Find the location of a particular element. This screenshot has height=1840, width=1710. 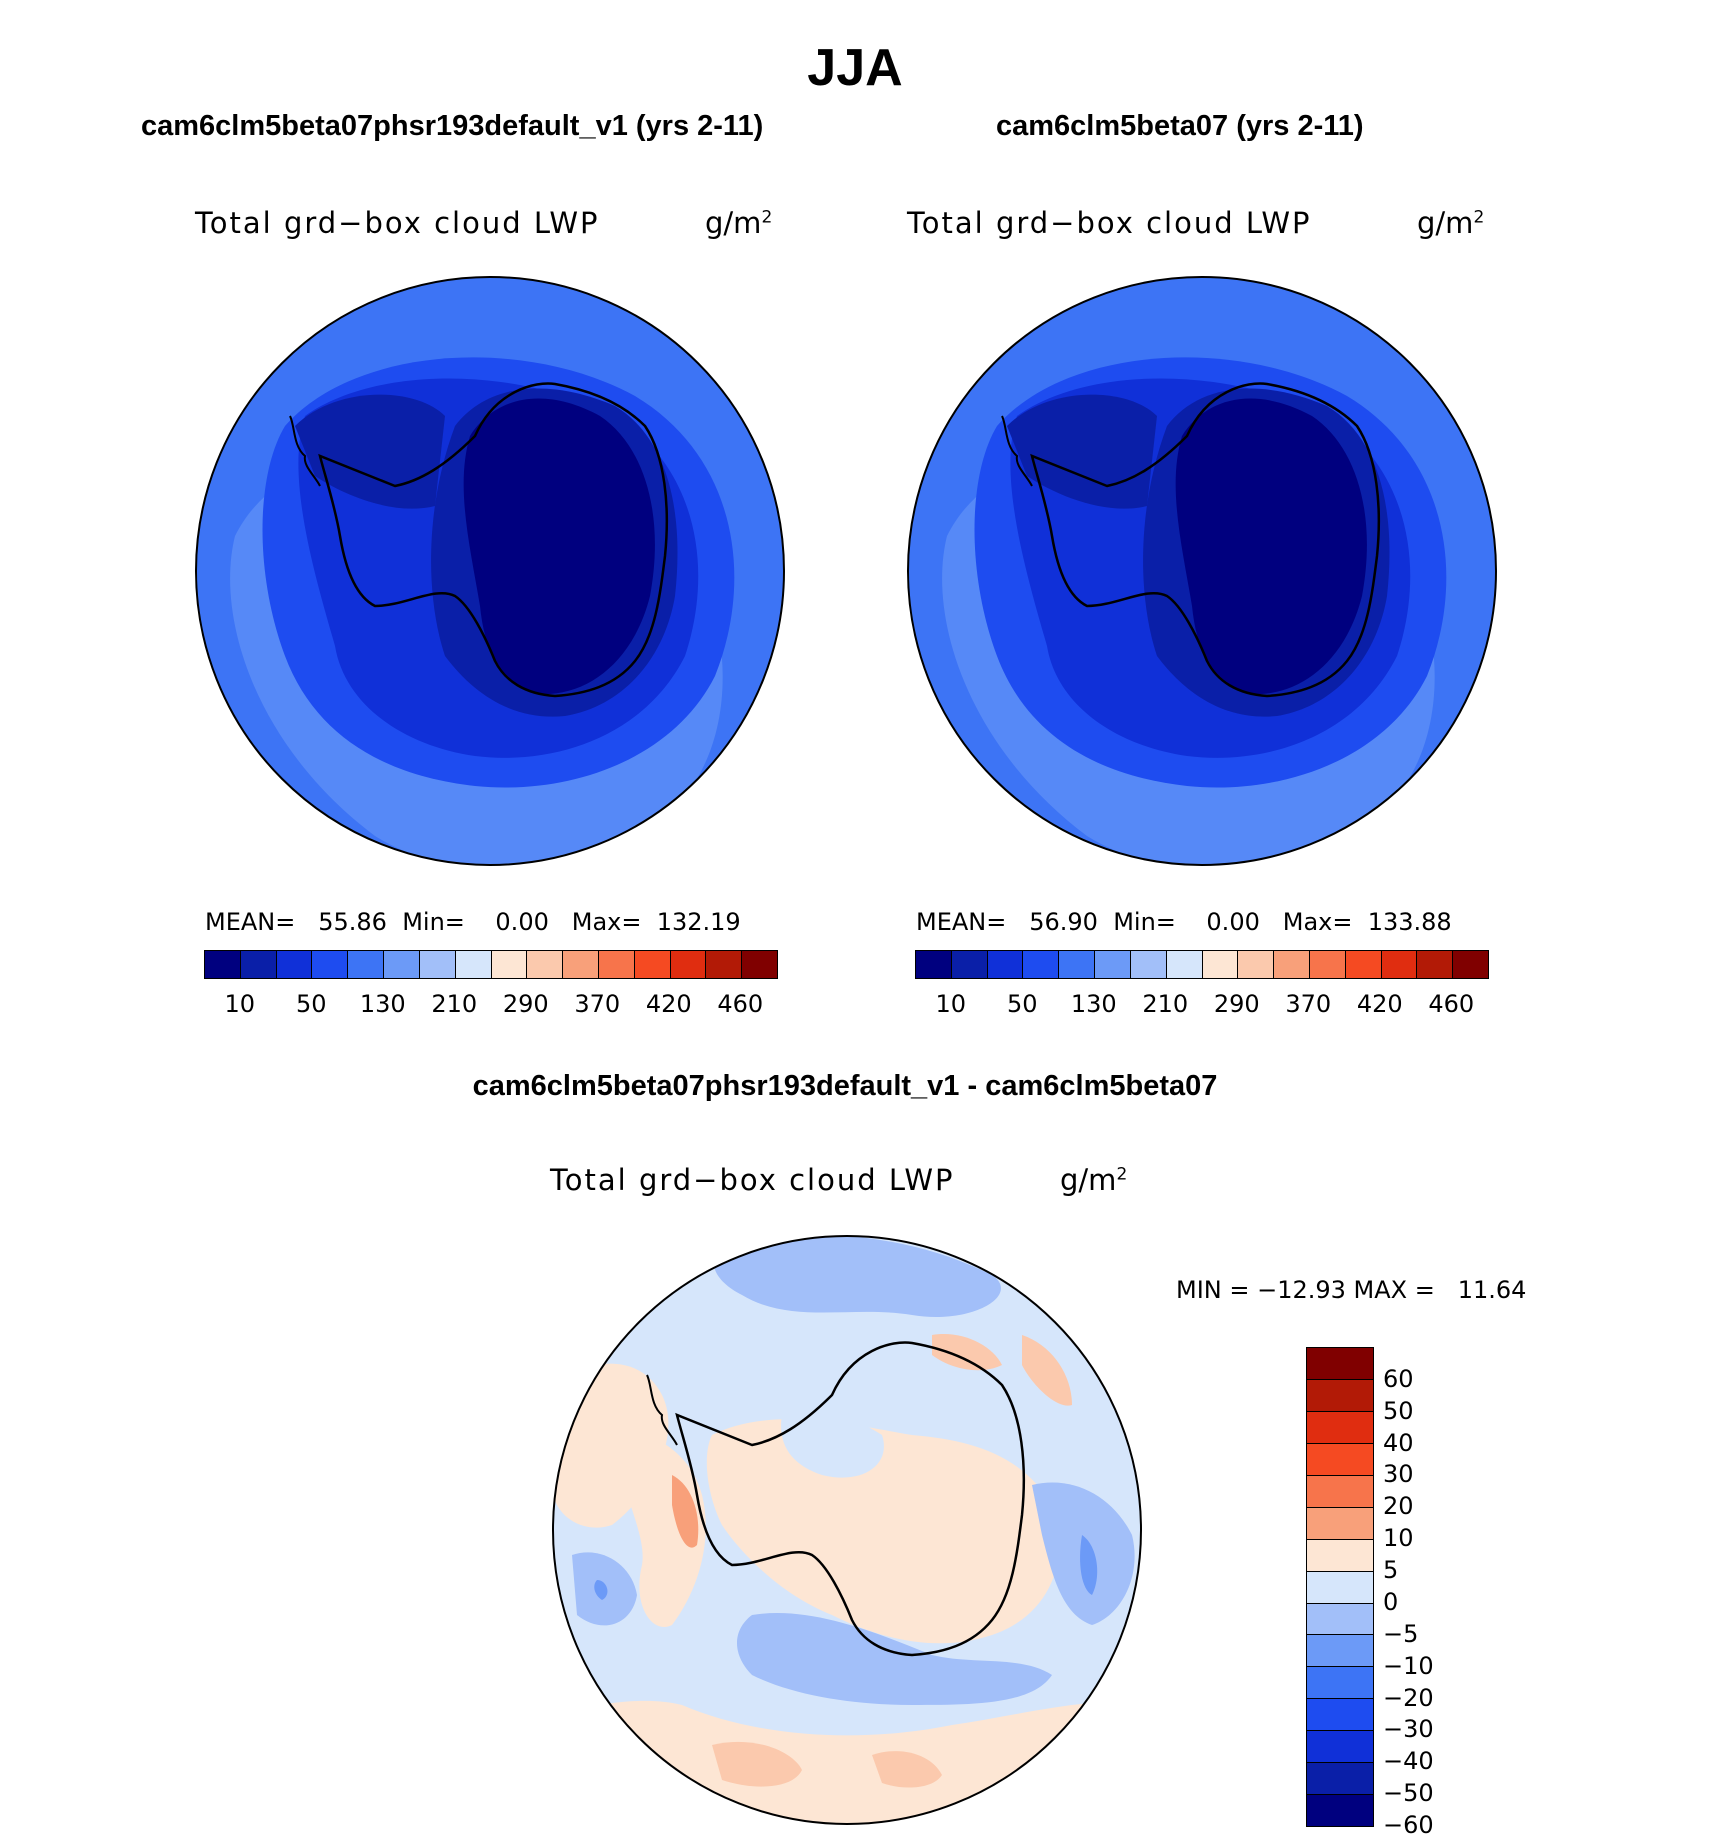

panel-3-polar-map is located at coordinates (847, 1530).